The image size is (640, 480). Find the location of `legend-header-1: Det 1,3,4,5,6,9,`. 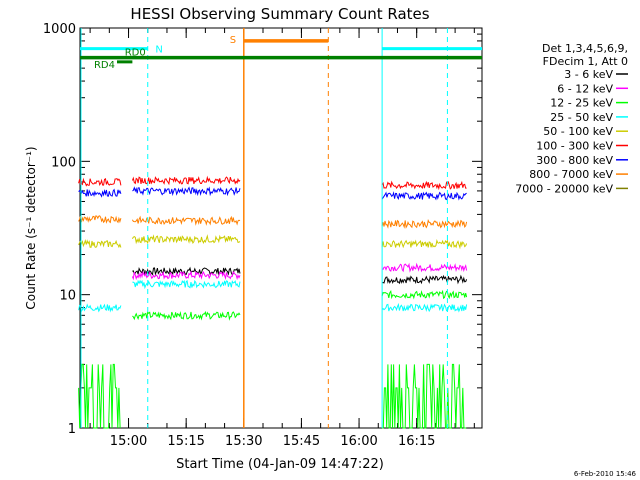

legend-header-1: Det 1,3,4,5,6,9, is located at coordinates (585, 48).